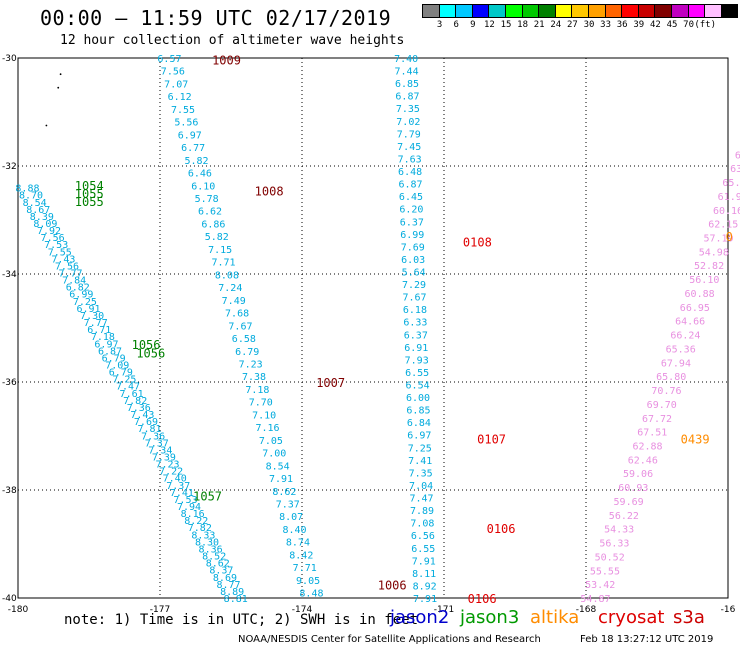 The image size is (740, 650). What do you see at coordinates (490, 617) in the screenshot?
I see `legend-entry-jason3: jason3` at bounding box center [490, 617].